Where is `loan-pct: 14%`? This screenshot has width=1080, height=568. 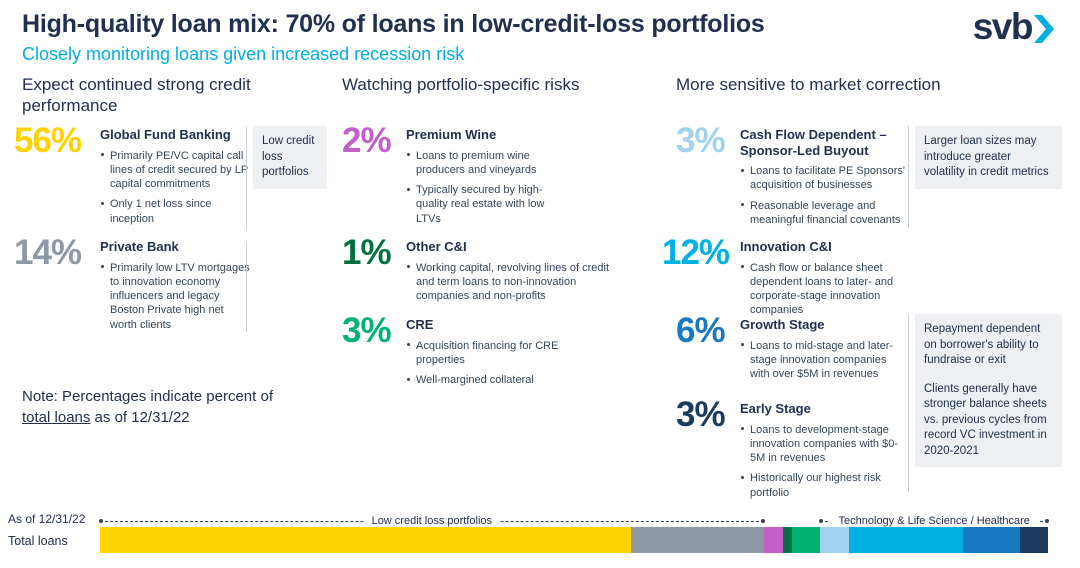
loan-pct: 14% is located at coordinates (48, 252).